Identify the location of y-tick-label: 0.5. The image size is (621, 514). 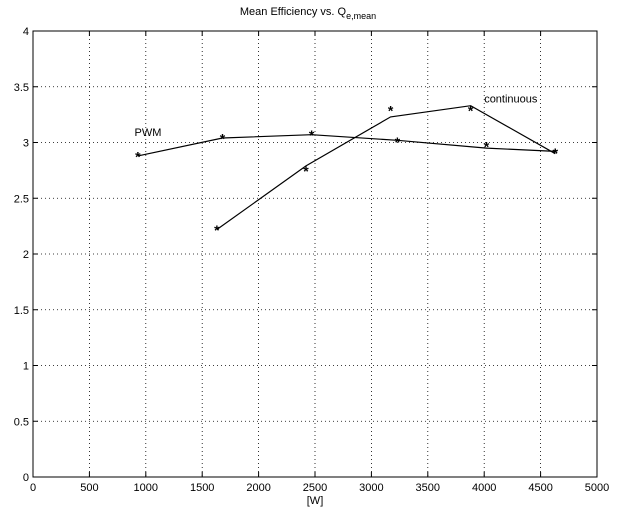
(21, 422).